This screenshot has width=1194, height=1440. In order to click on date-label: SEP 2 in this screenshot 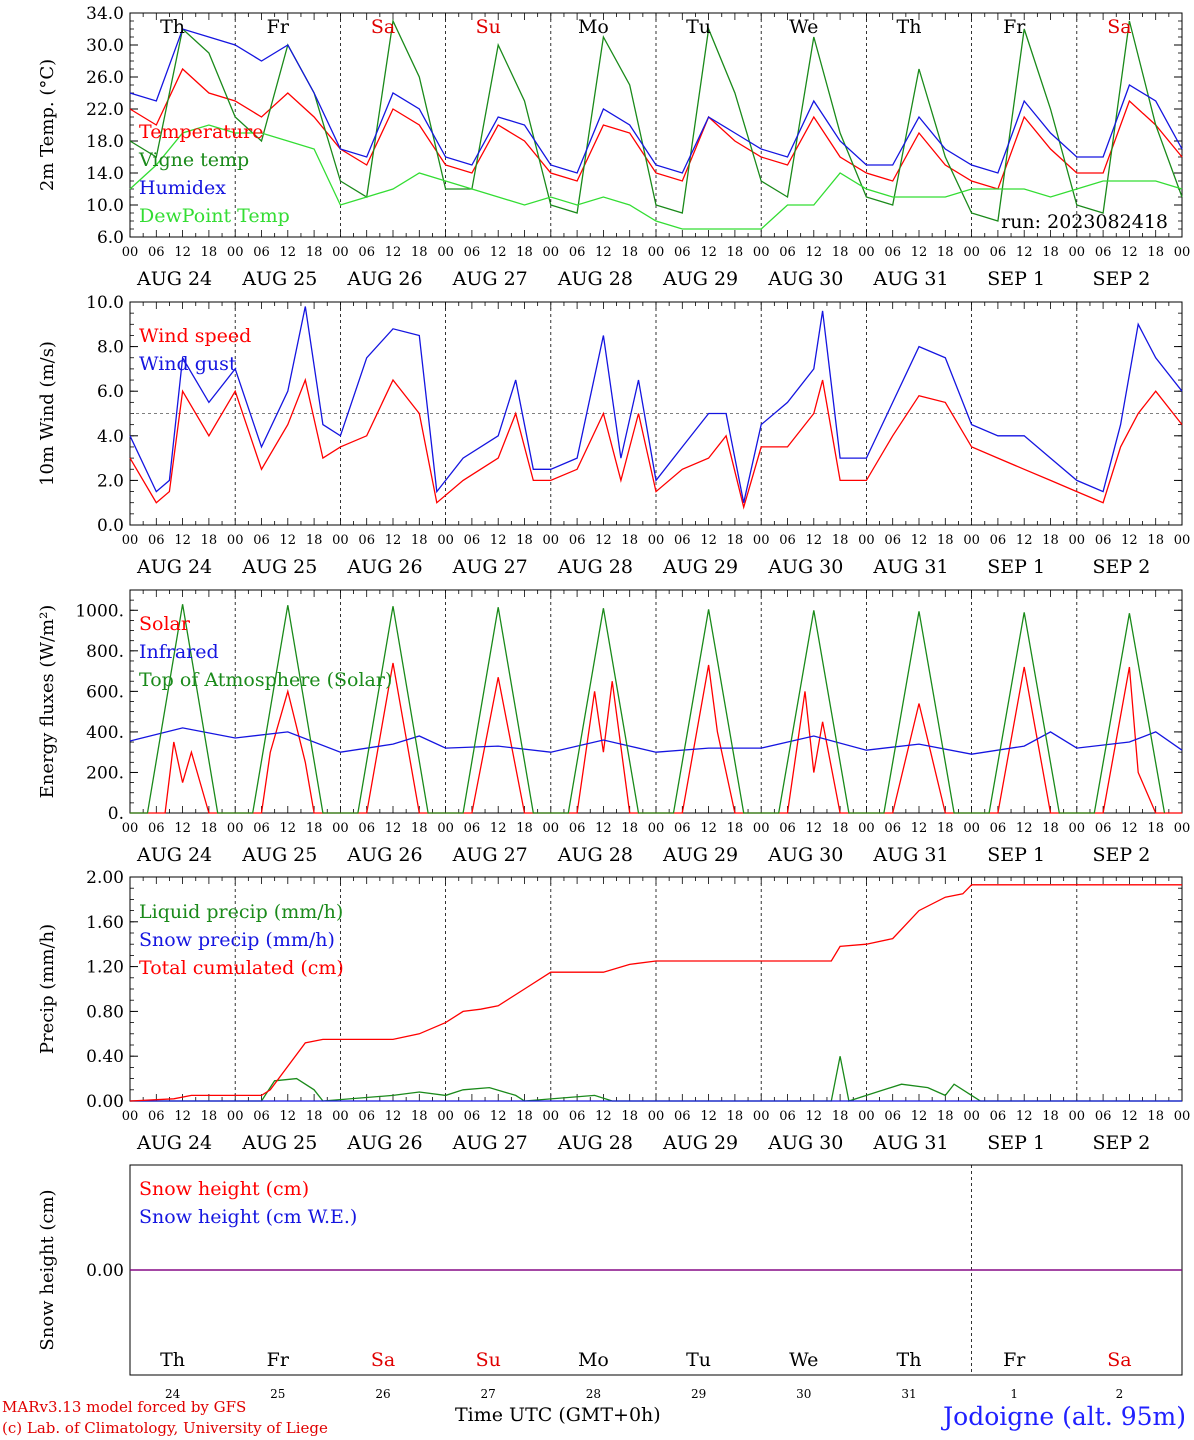, I will do `click(1121, 855)`.